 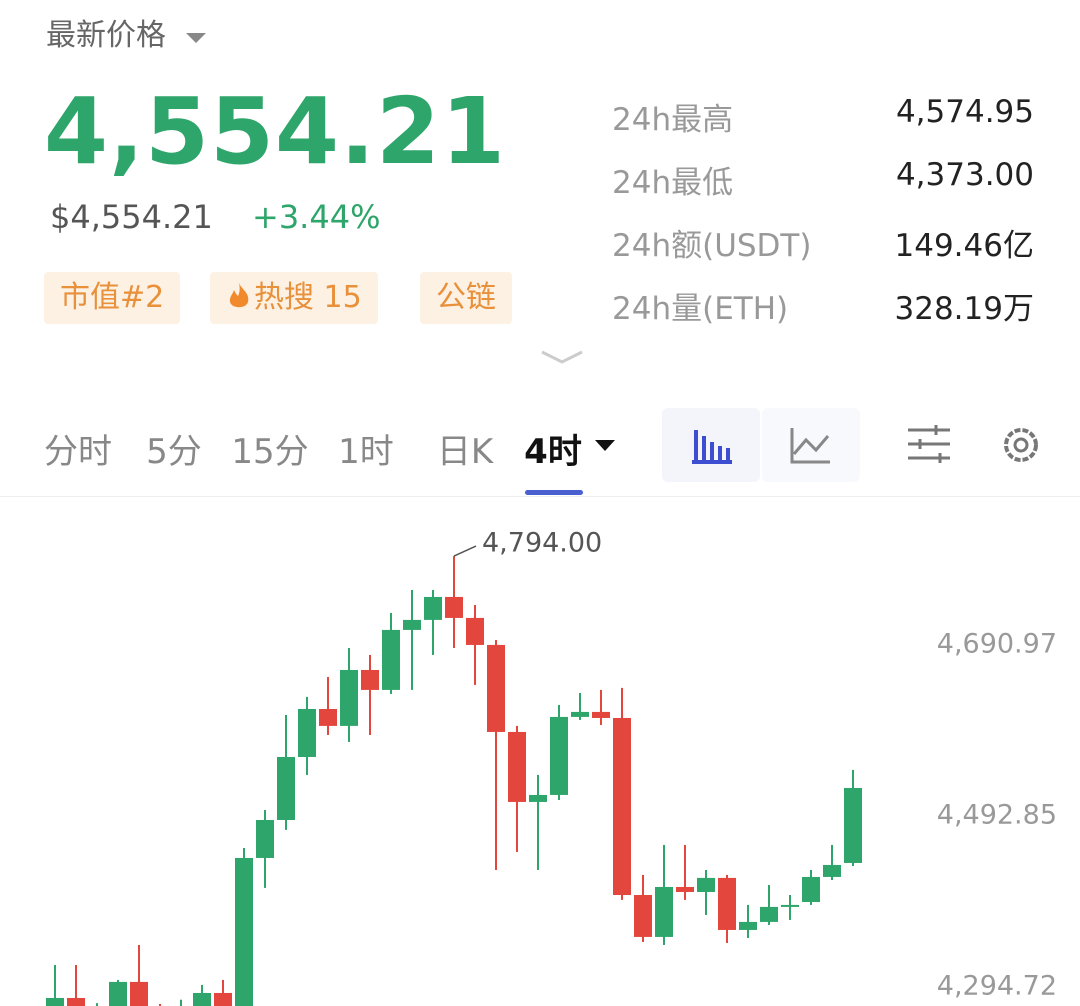 What do you see at coordinates (308, 297) in the screenshot?
I see `tag-text: 热搜 15` at bounding box center [308, 297].